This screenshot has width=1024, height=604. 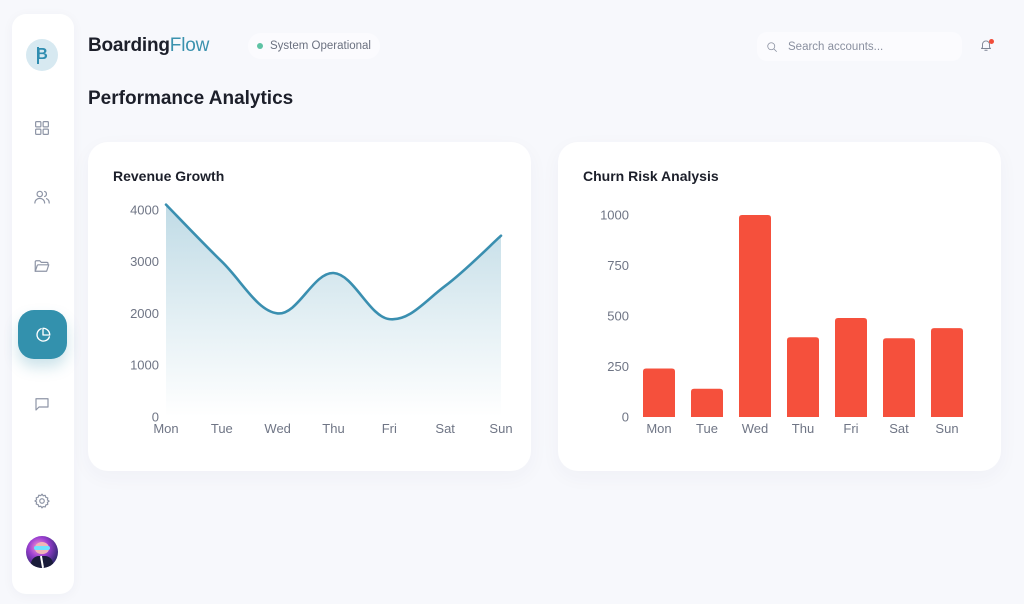 I want to click on card-title: Churn Risk Analysis, so click(x=651, y=176).